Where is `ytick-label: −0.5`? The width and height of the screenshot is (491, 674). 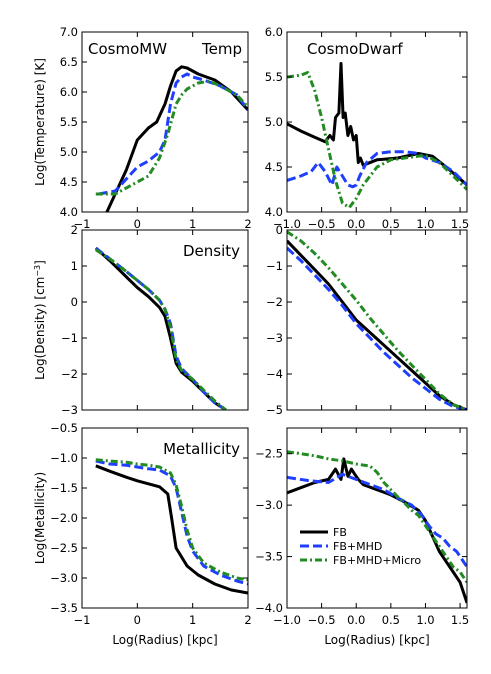 ytick-label: −0.5 is located at coordinates (64, 428).